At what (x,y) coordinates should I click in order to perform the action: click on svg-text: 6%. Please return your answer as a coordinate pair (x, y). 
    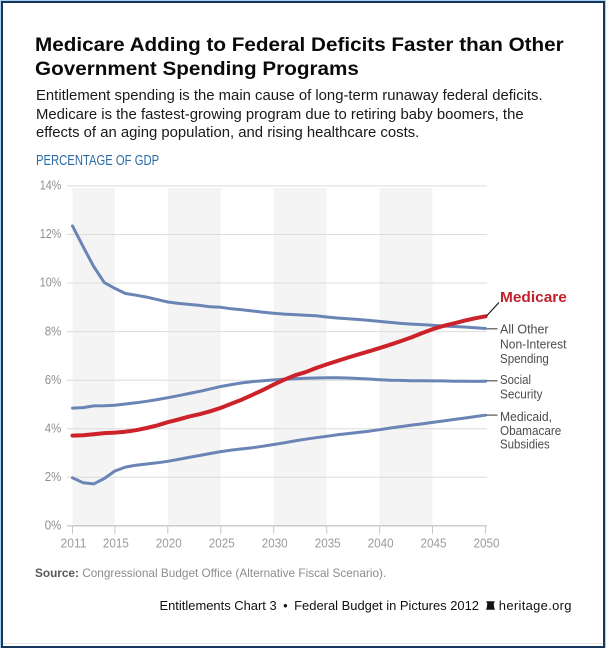
    Looking at the image, I should click on (53, 379).